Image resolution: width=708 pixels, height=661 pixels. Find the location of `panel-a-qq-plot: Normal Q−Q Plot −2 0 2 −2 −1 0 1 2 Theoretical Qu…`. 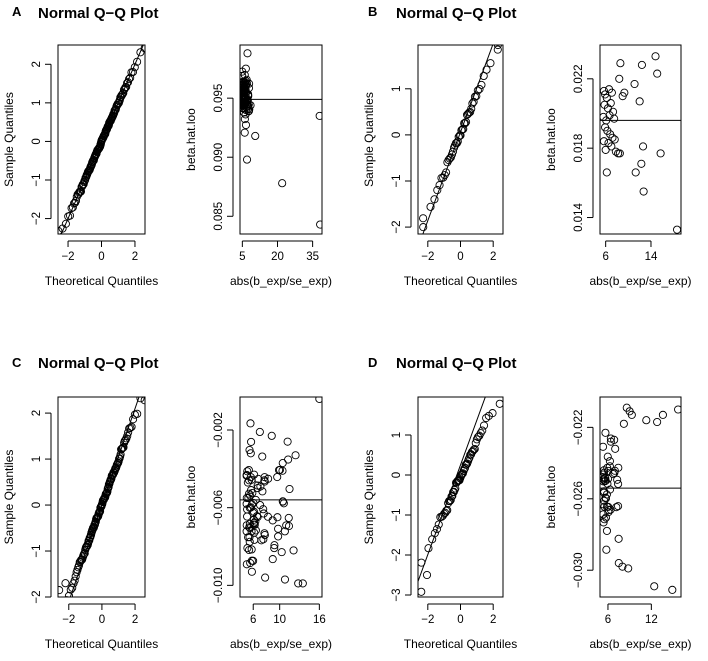

panel-a-qq-plot: Normal Q−Q Plot −2 0 2 −2 −1 0 1 2 Theoretical Qu… is located at coordinates (80, 146).